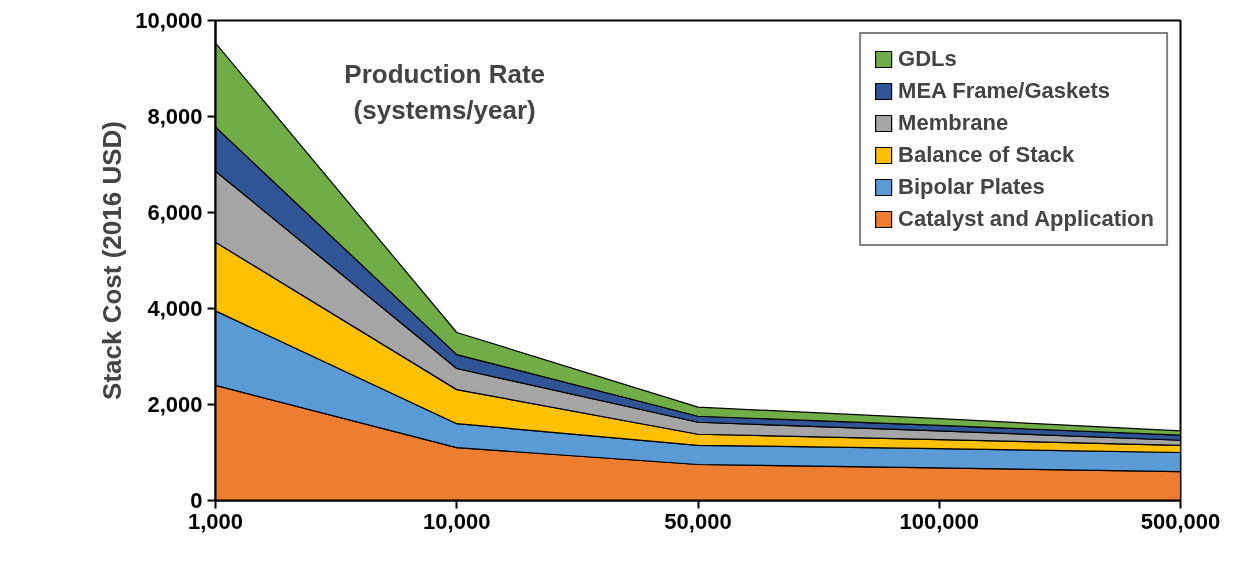  Describe the element at coordinates (445, 91) in the screenshot. I see `x-axis-title: Production Rate (systems/year)` at that location.